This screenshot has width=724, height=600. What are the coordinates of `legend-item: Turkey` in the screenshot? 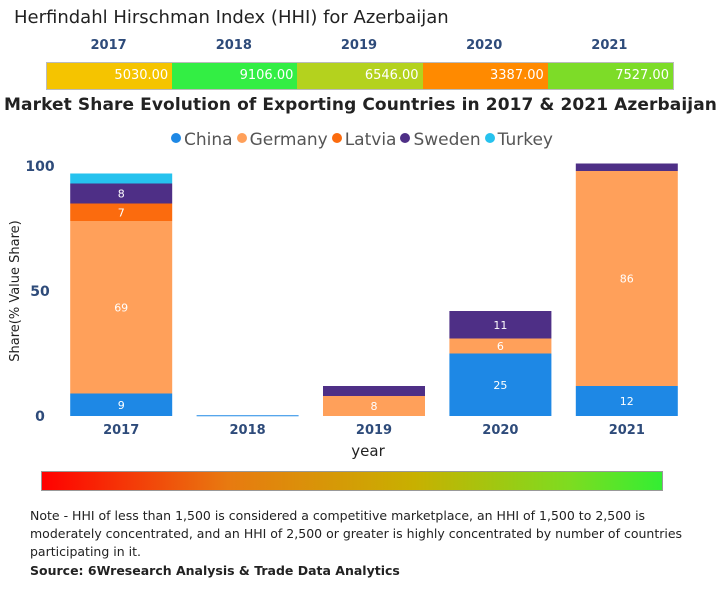 It's located at (518, 140).